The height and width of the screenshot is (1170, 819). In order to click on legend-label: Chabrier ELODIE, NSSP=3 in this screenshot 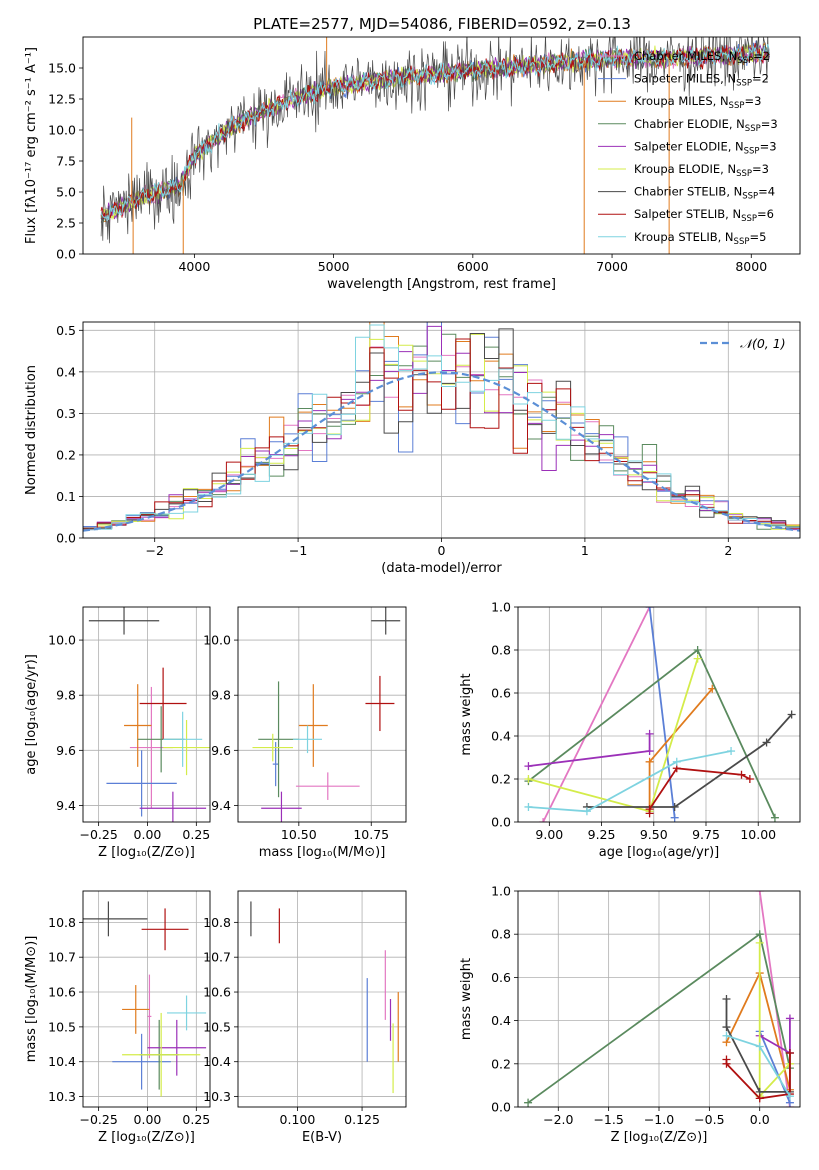, I will do `click(706, 125)`.